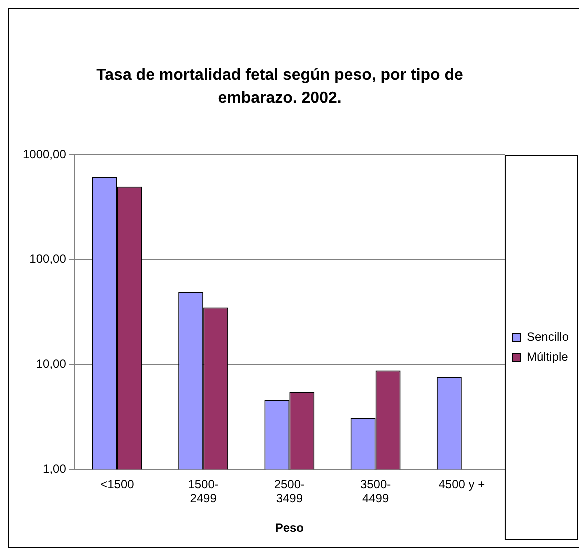 This screenshot has height=554, width=579. What do you see at coordinates (462, 484) in the screenshot?
I see `x-tick-label: 4500 y +` at bounding box center [462, 484].